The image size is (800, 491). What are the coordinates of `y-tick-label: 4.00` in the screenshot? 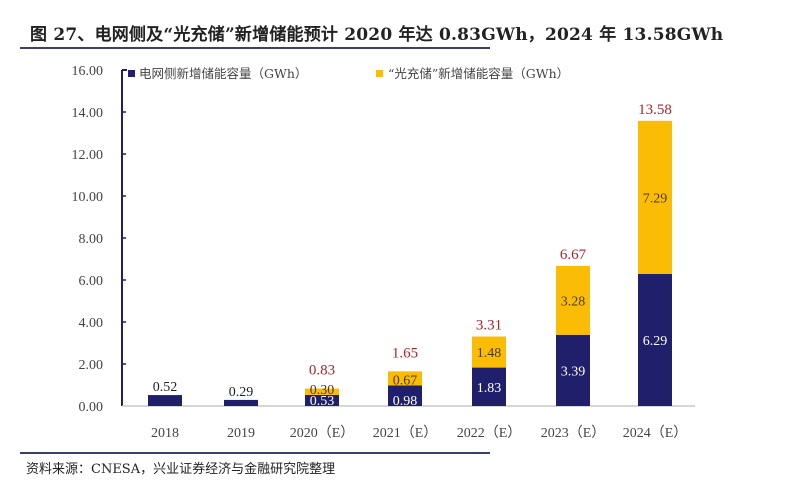 It's located at (91, 323).